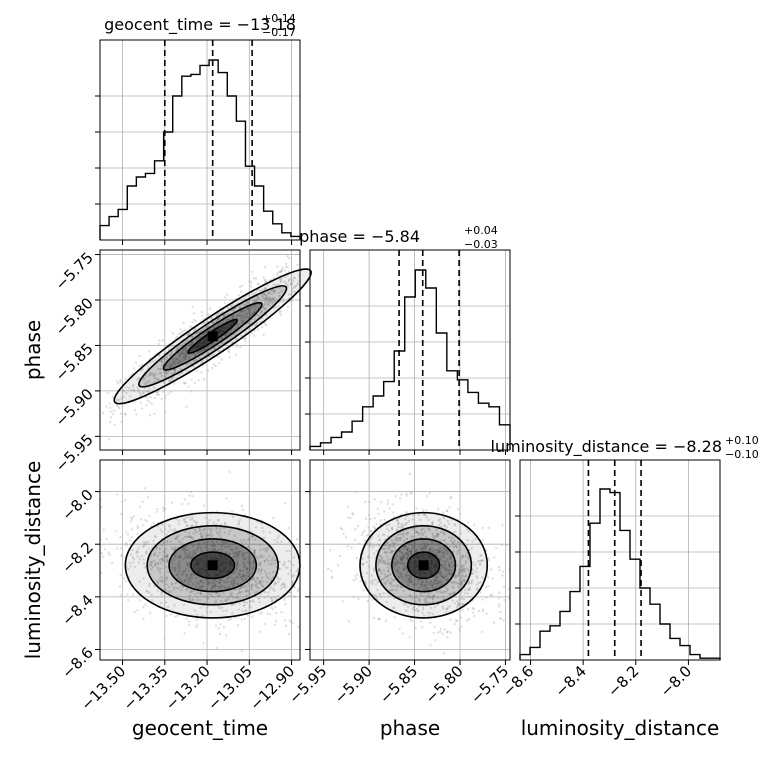 This screenshot has height=760, width=760. What do you see at coordinates (279, 18) in the screenshot?
I see `title-geocent-time-sup: +0.14` at bounding box center [279, 18].